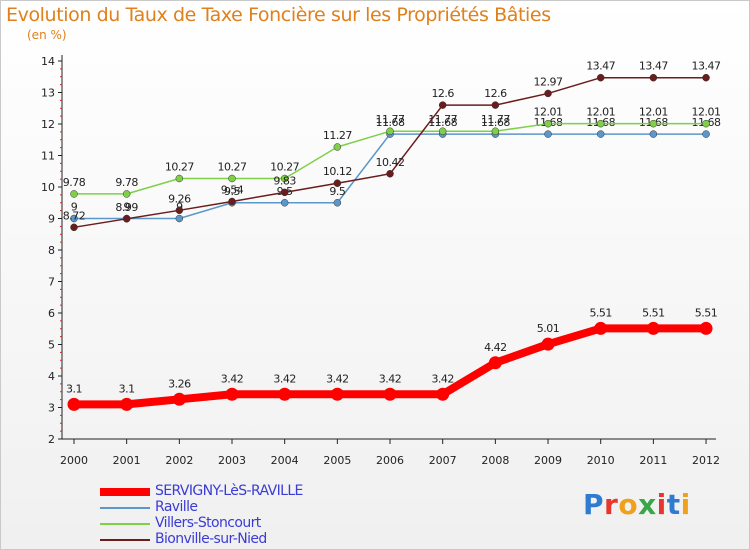 This screenshot has height=550, width=750. Describe the element at coordinates (685, 504) in the screenshot. I see `logo-letter: i` at that location.